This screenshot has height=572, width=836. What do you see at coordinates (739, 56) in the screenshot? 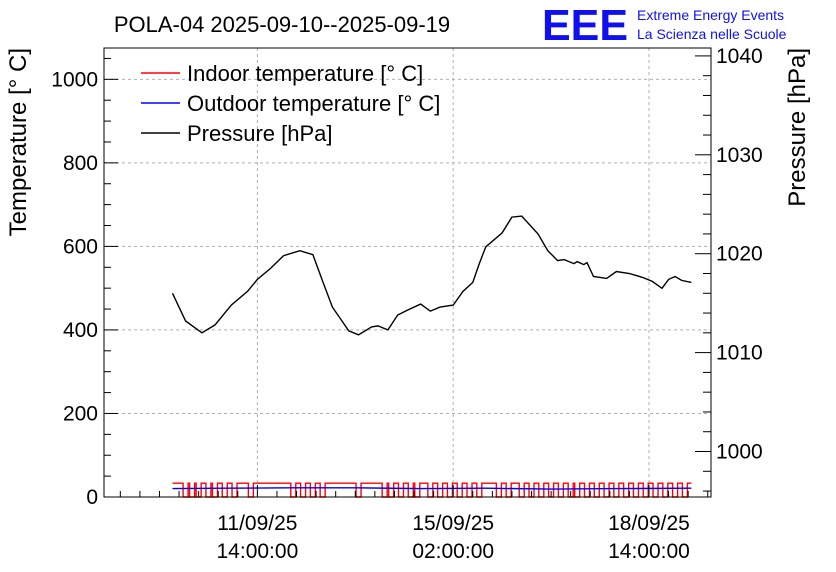
I see `y-right-tick-label: 1040` at bounding box center [739, 56].